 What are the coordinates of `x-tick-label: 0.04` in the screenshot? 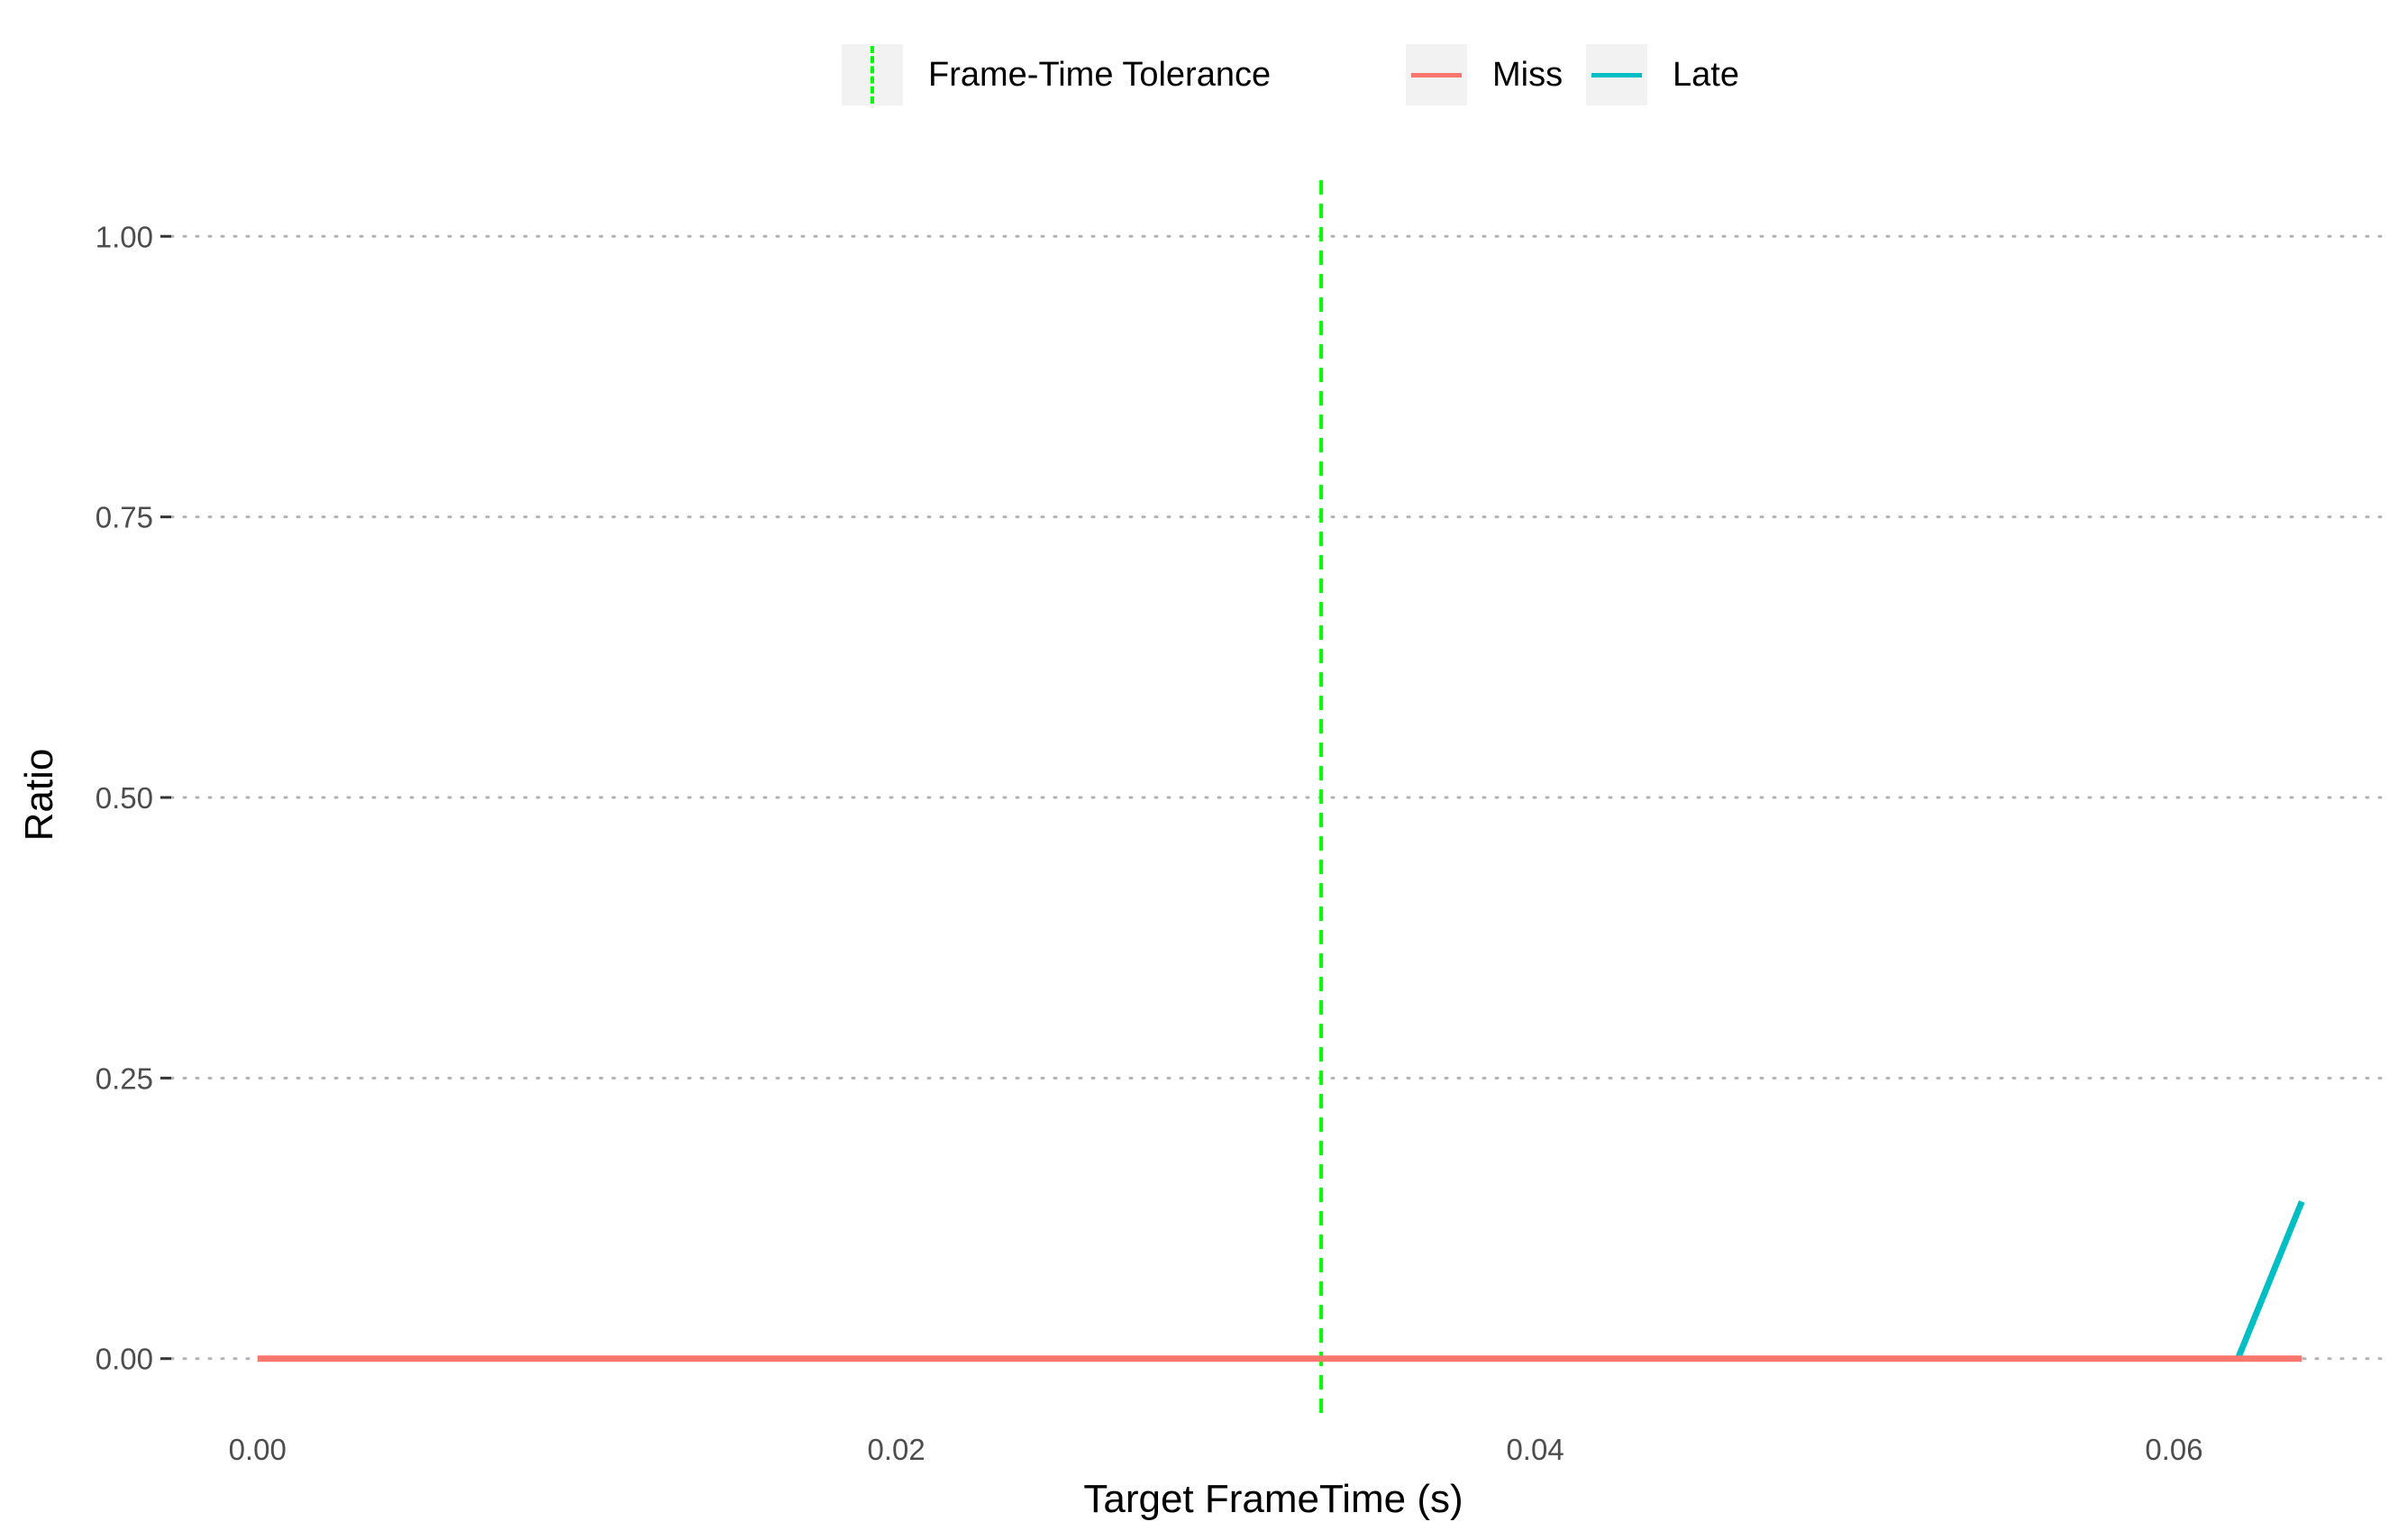 It's located at (1535, 1449).